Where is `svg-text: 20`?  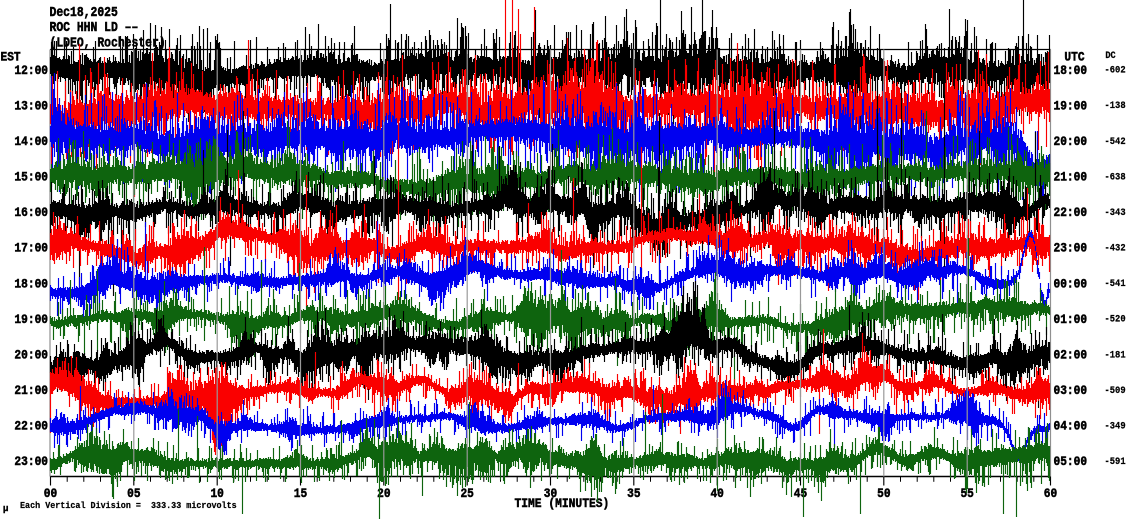 svg-text: 20 is located at coordinates (383, 493).